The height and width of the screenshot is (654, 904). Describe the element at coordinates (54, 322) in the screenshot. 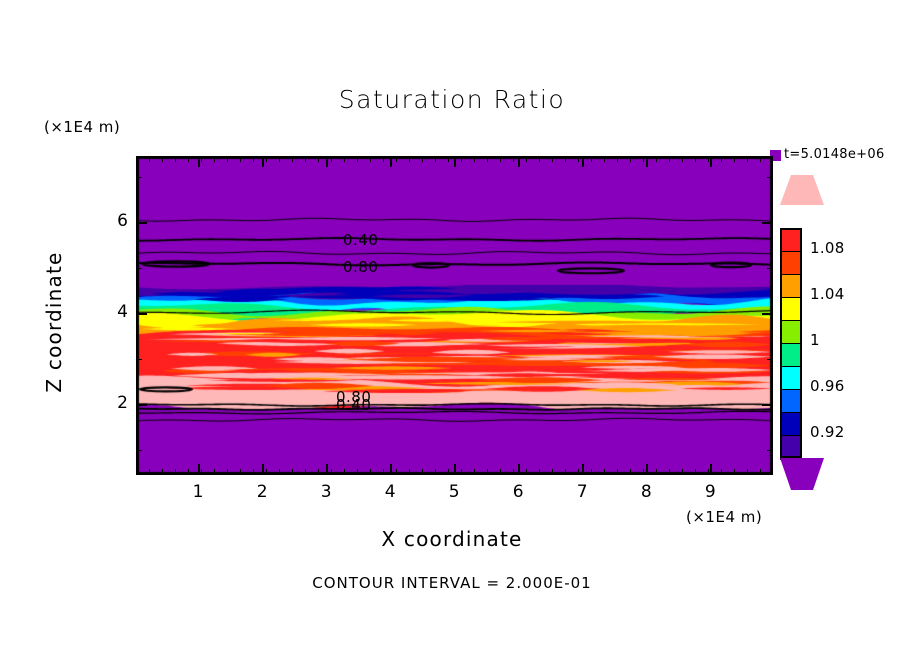

I see `y-axis-title: Z coordinate` at that location.